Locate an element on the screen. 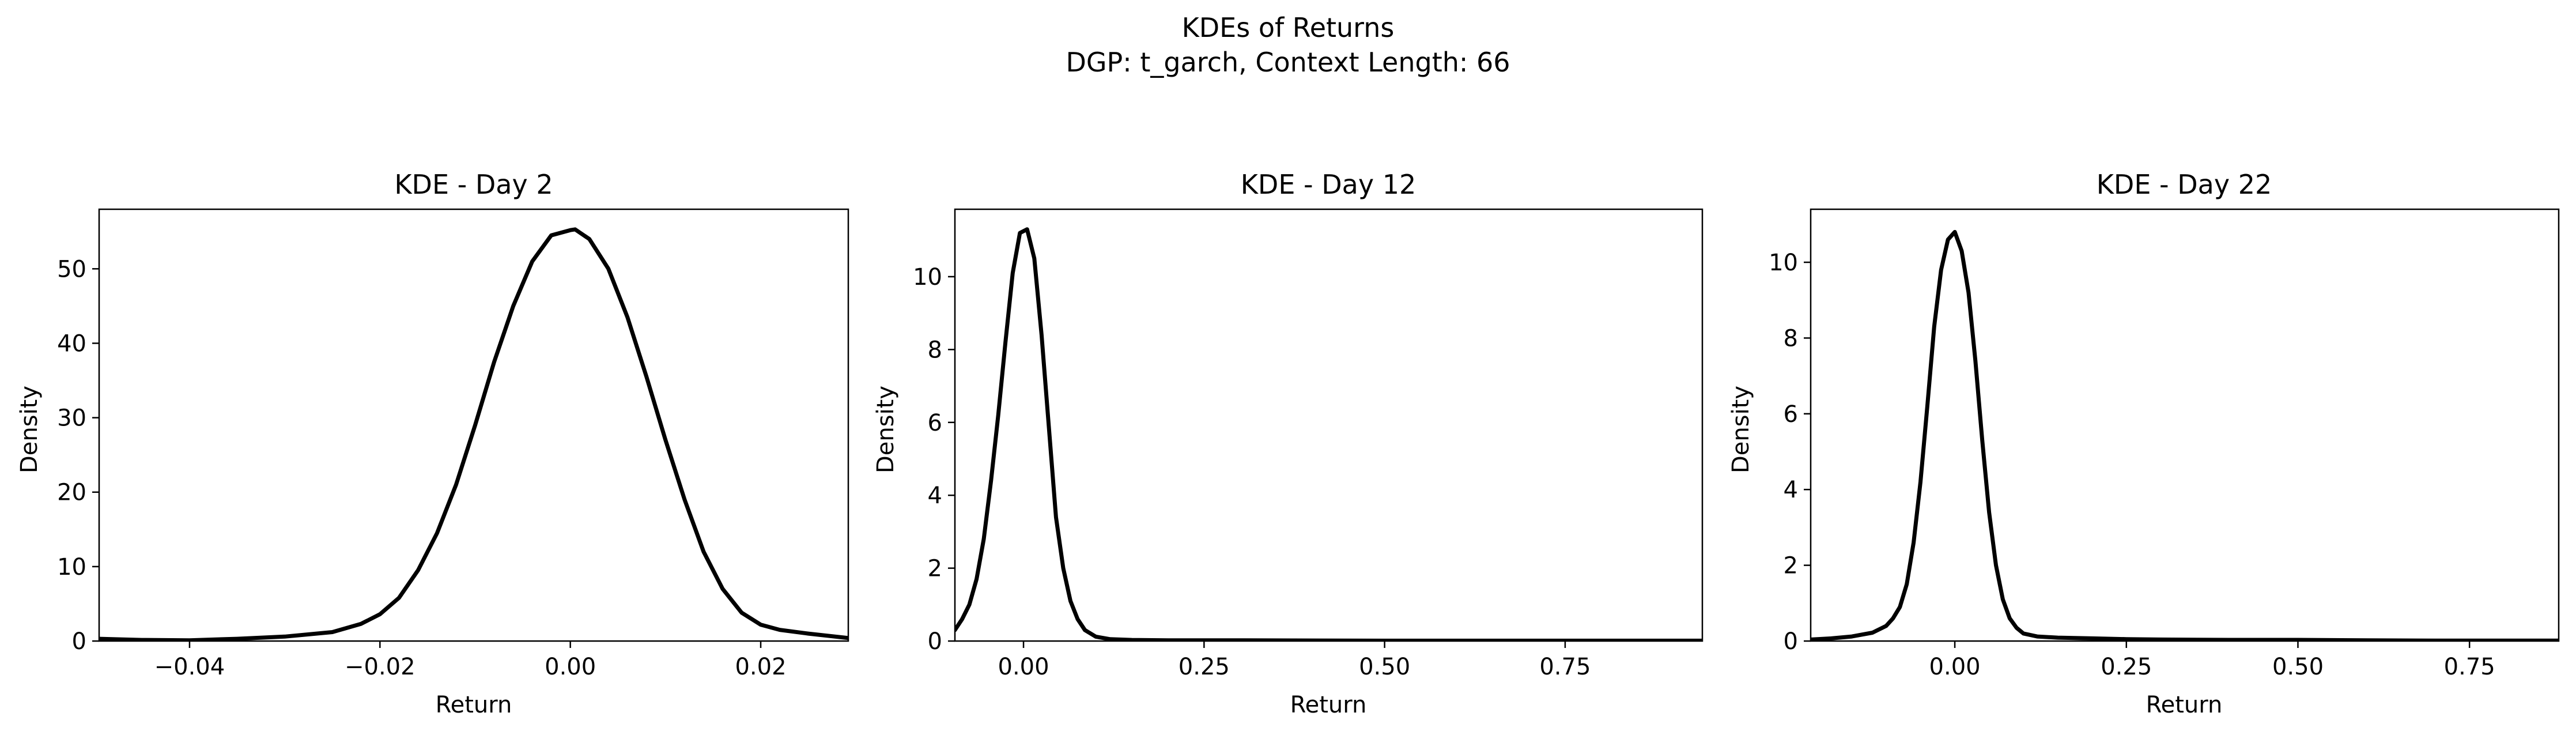  subplot-title: KDE - Day 12 is located at coordinates (1328, 184).